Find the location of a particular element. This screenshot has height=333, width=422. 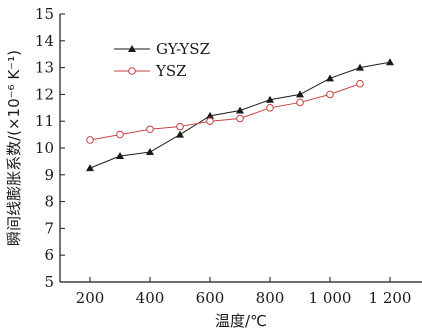

y-tick-label: 6 is located at coordinates (49, 255).